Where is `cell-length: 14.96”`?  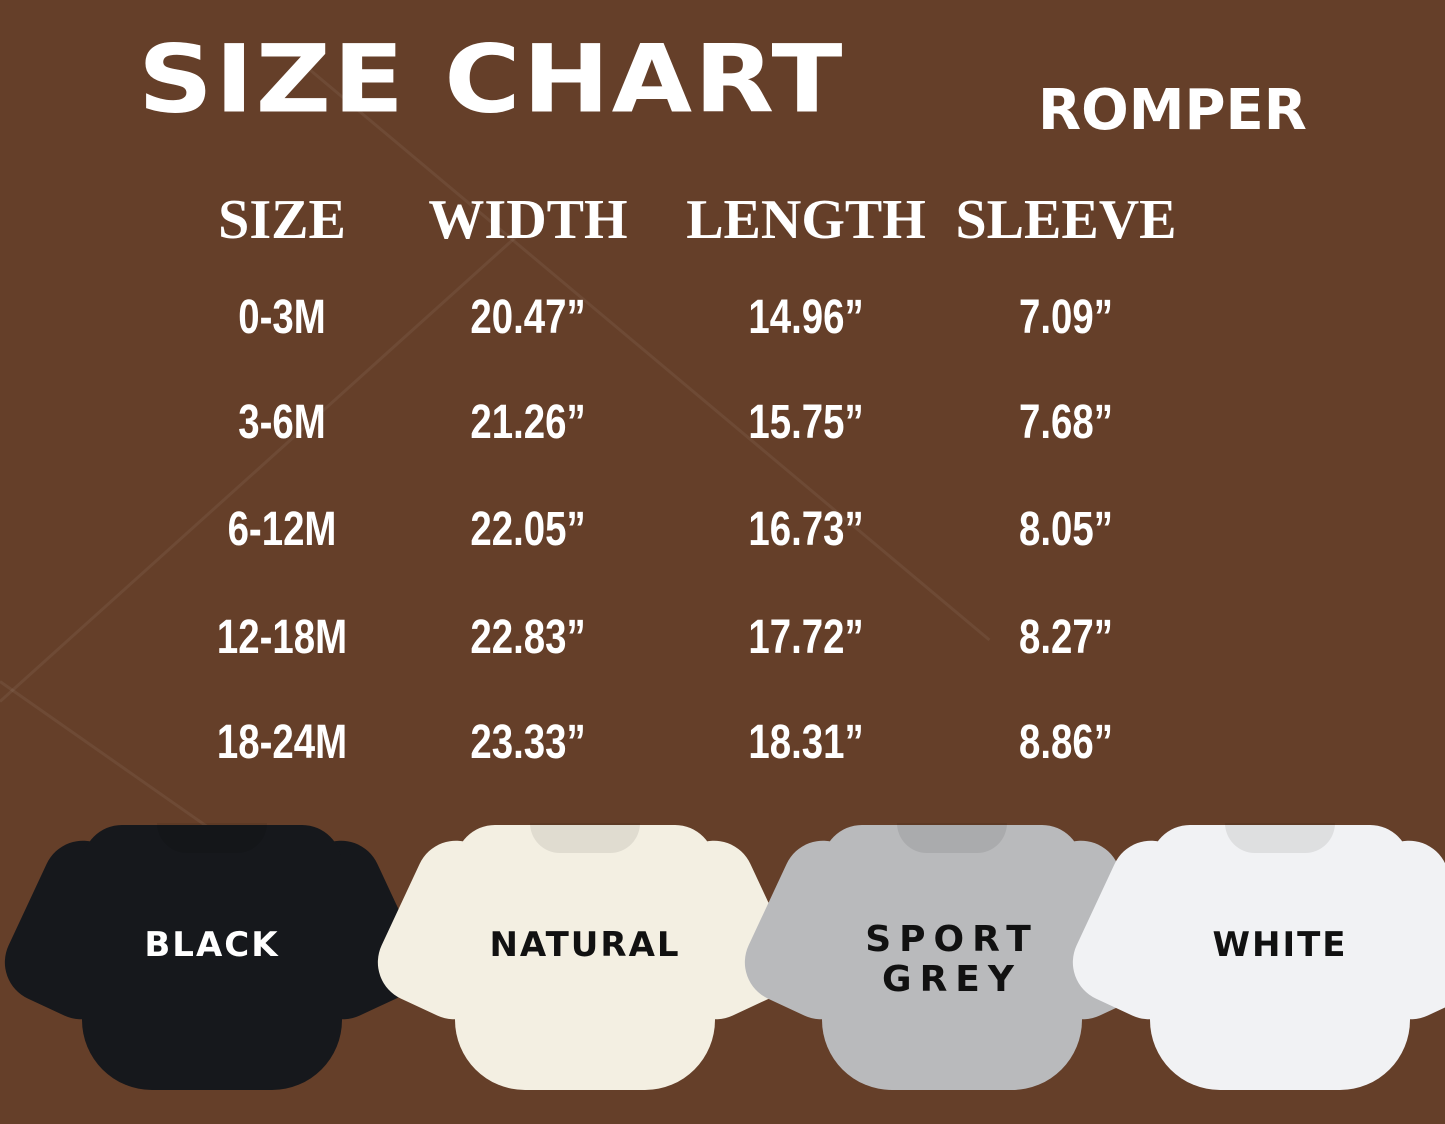
cell-length: 14.96” is located at coordinates (806, 317).